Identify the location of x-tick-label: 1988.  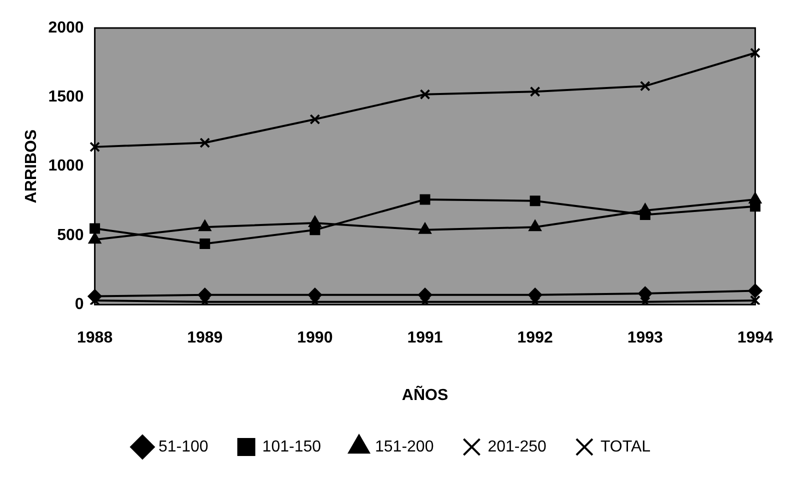
(94, 338).